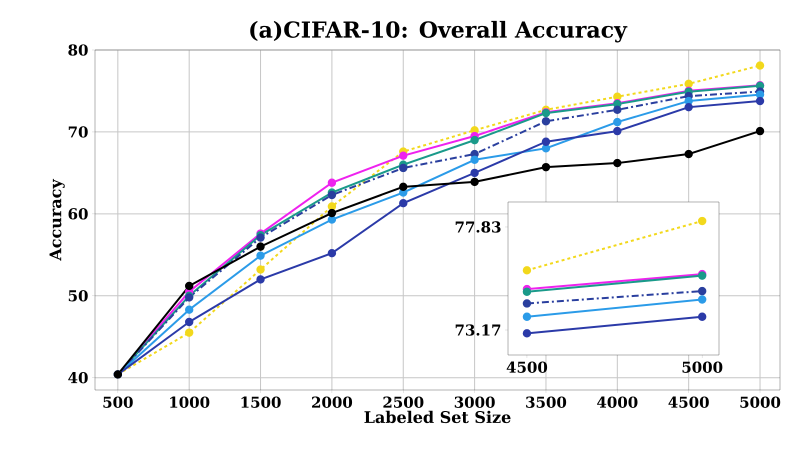  What do you see at coordinates (332, 402) in the screenshot?
I see `x-tick-label: 2000` at bounding box center [332, 402].